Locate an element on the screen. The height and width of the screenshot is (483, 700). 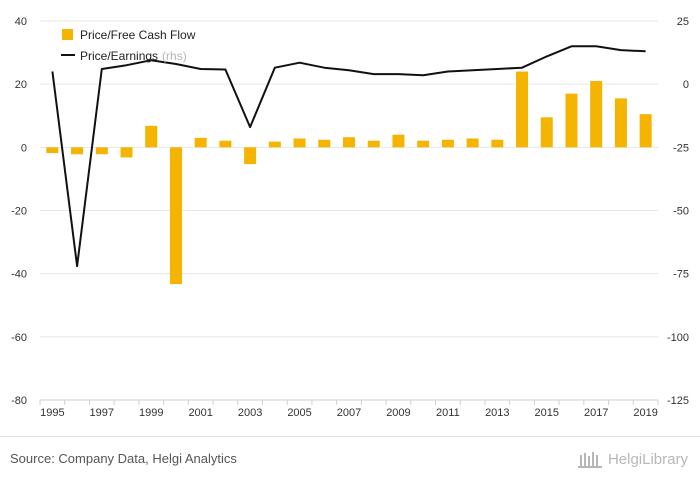
right-tick-label: -75 is located at coordinates (681, 275).